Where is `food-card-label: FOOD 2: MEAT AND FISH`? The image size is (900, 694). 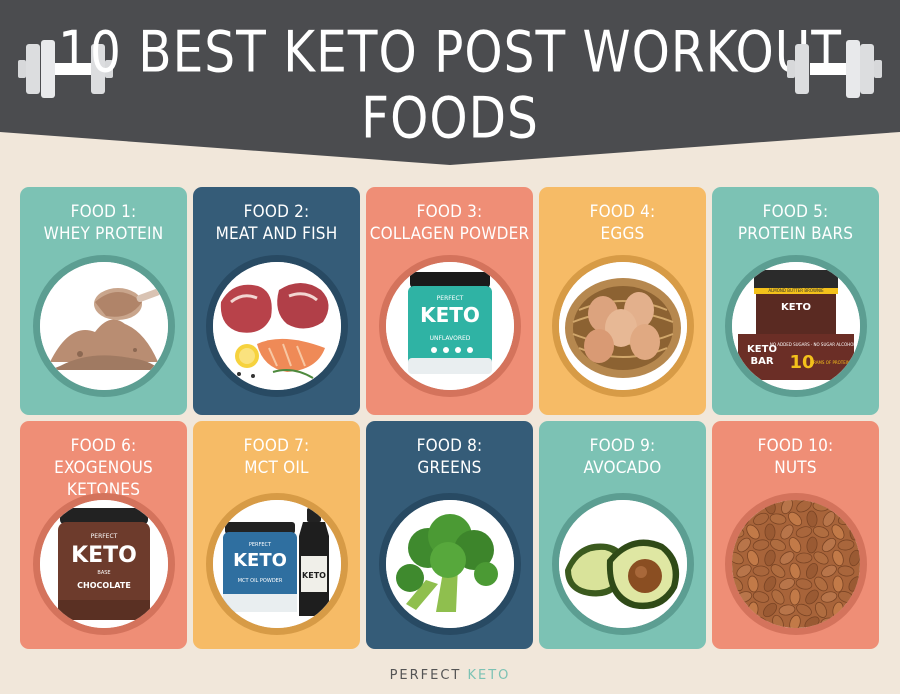 food-card-label: FOOD 2: MEAT AND FISH is located at coordinates (276, 223).